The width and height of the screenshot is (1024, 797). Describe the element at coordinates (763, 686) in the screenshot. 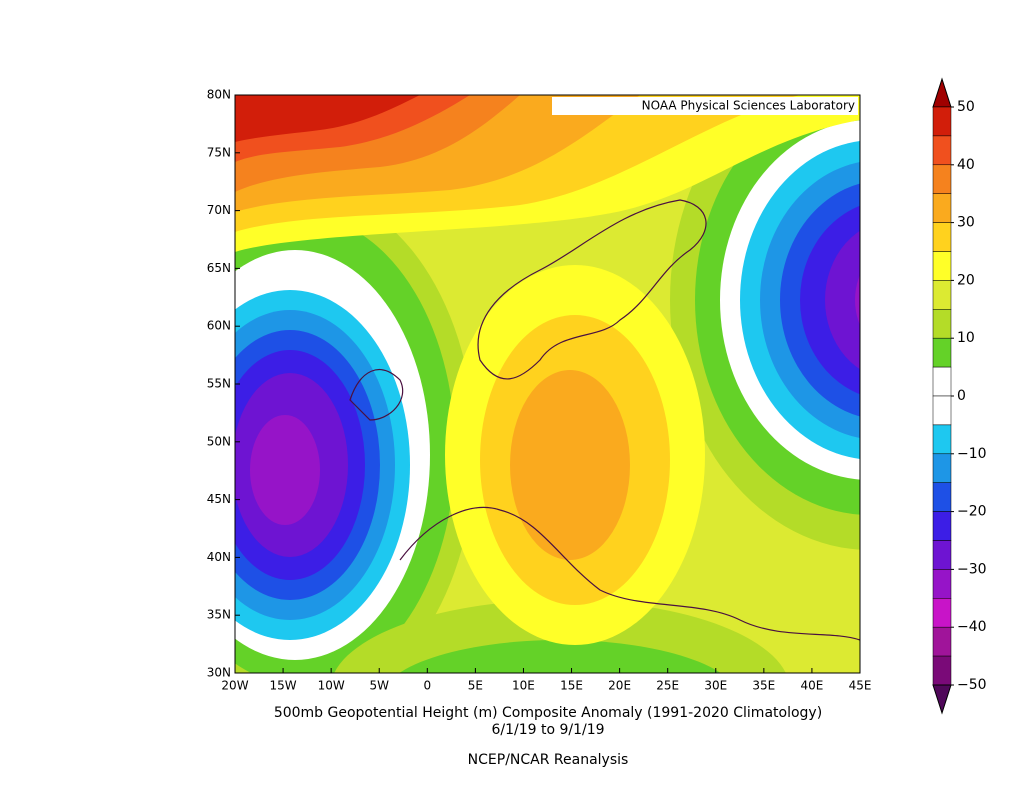

I see `x-tick-label: 35E` at that location.